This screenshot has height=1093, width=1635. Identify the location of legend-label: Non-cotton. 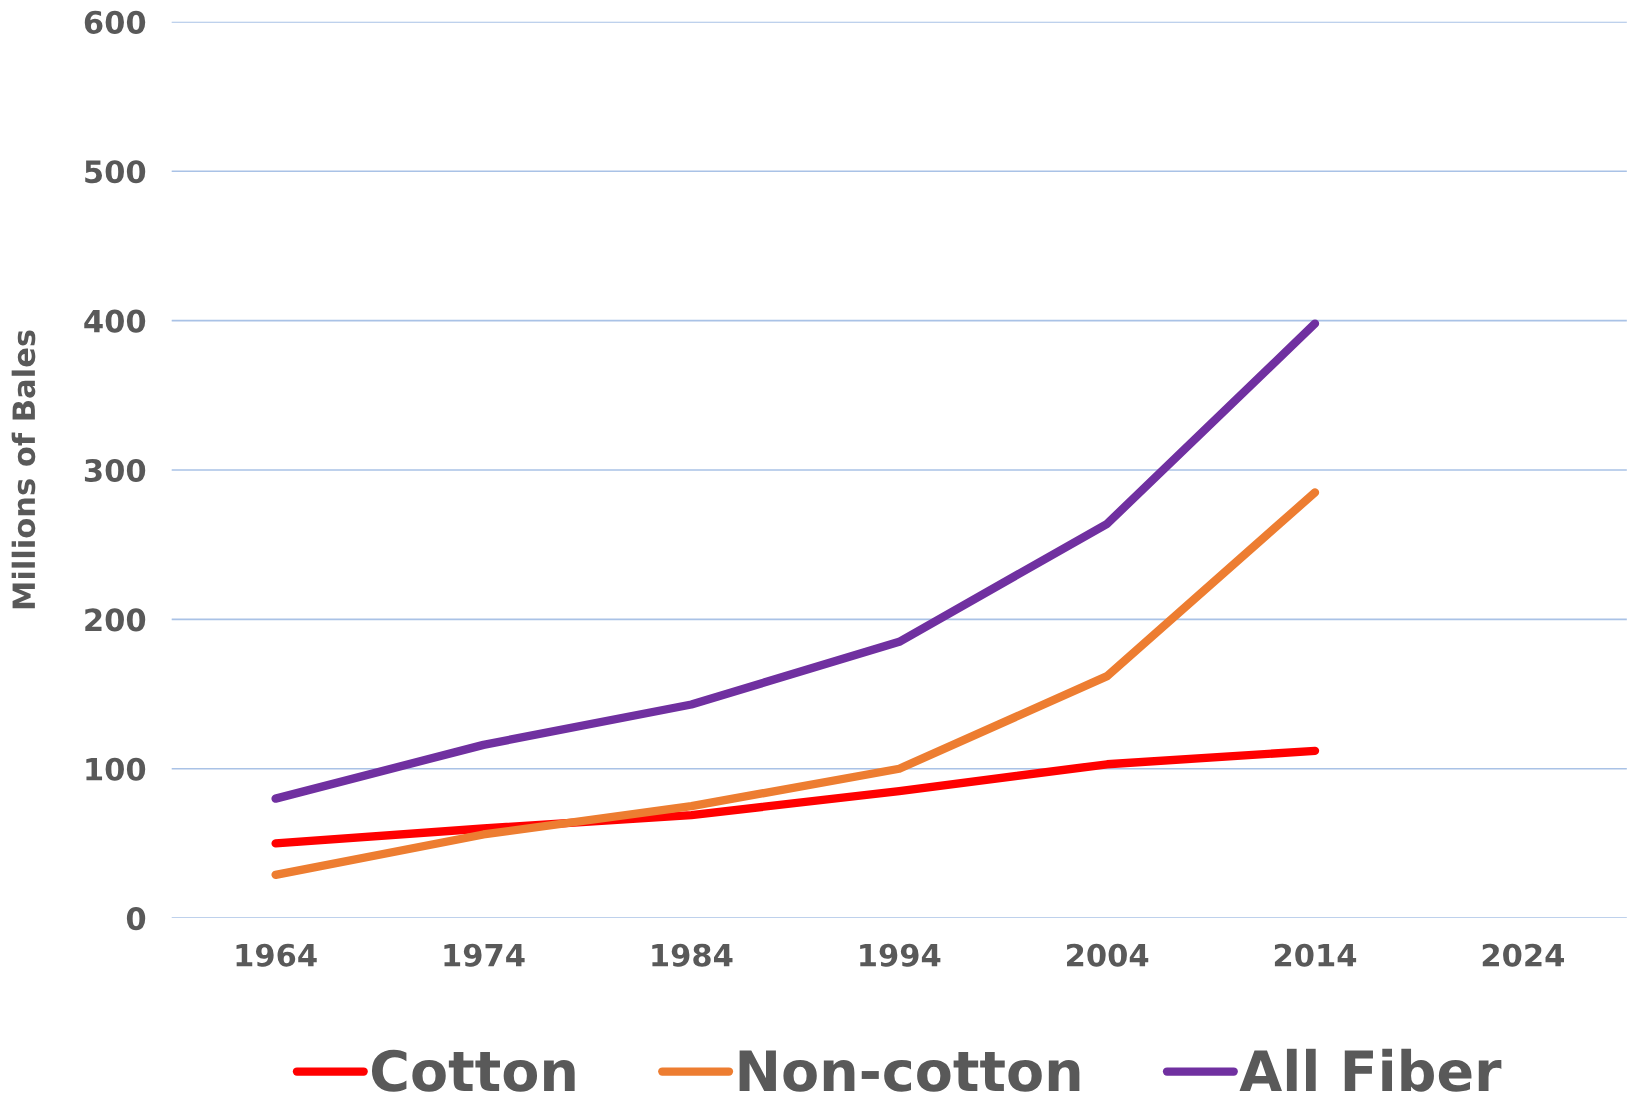
(909, 1071).